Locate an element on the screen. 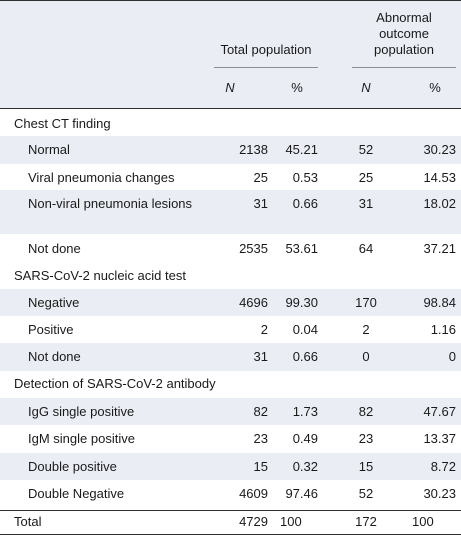 This screenshot has width=461, height=535. row-label: IgM single positive is located at coordinates (81, 438).